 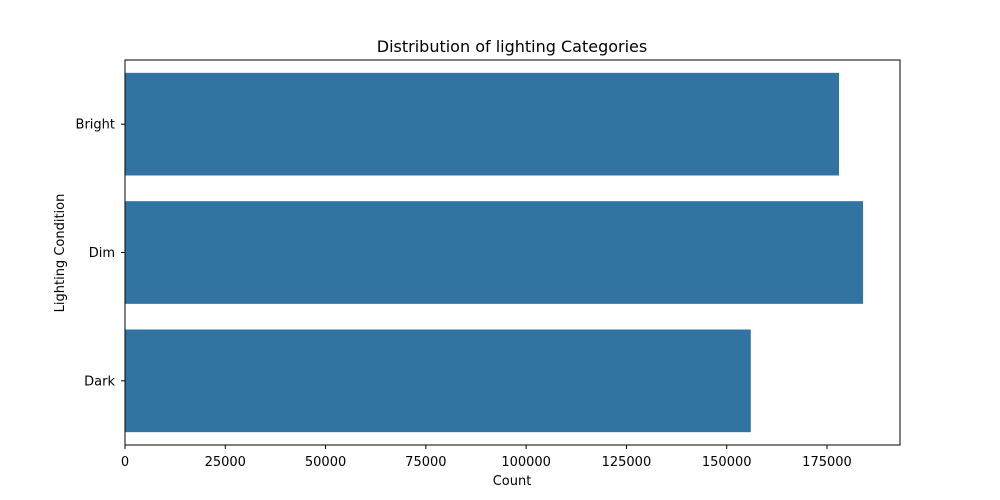 I want to click on x-tick-label: 125000, so click(x=627, y=462).